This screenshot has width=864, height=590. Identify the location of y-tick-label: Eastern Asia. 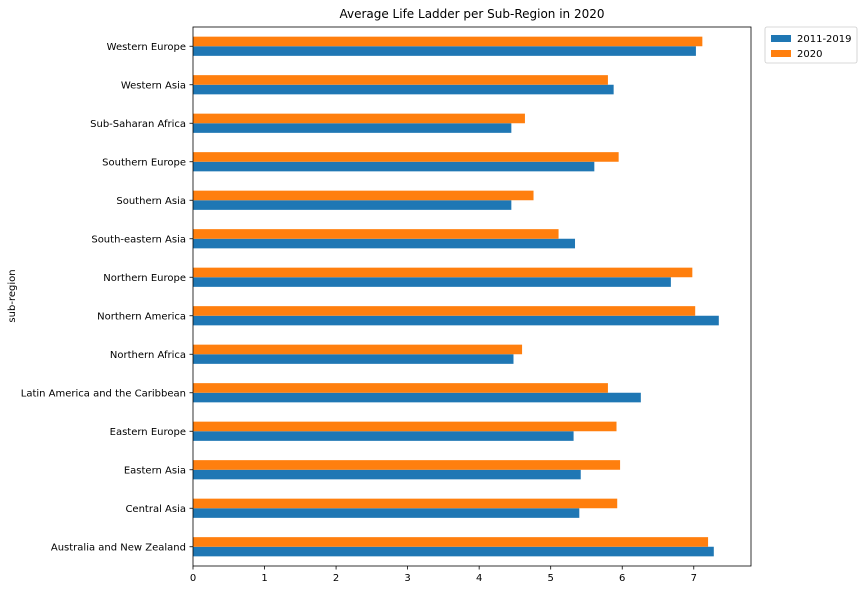
(155, 470).